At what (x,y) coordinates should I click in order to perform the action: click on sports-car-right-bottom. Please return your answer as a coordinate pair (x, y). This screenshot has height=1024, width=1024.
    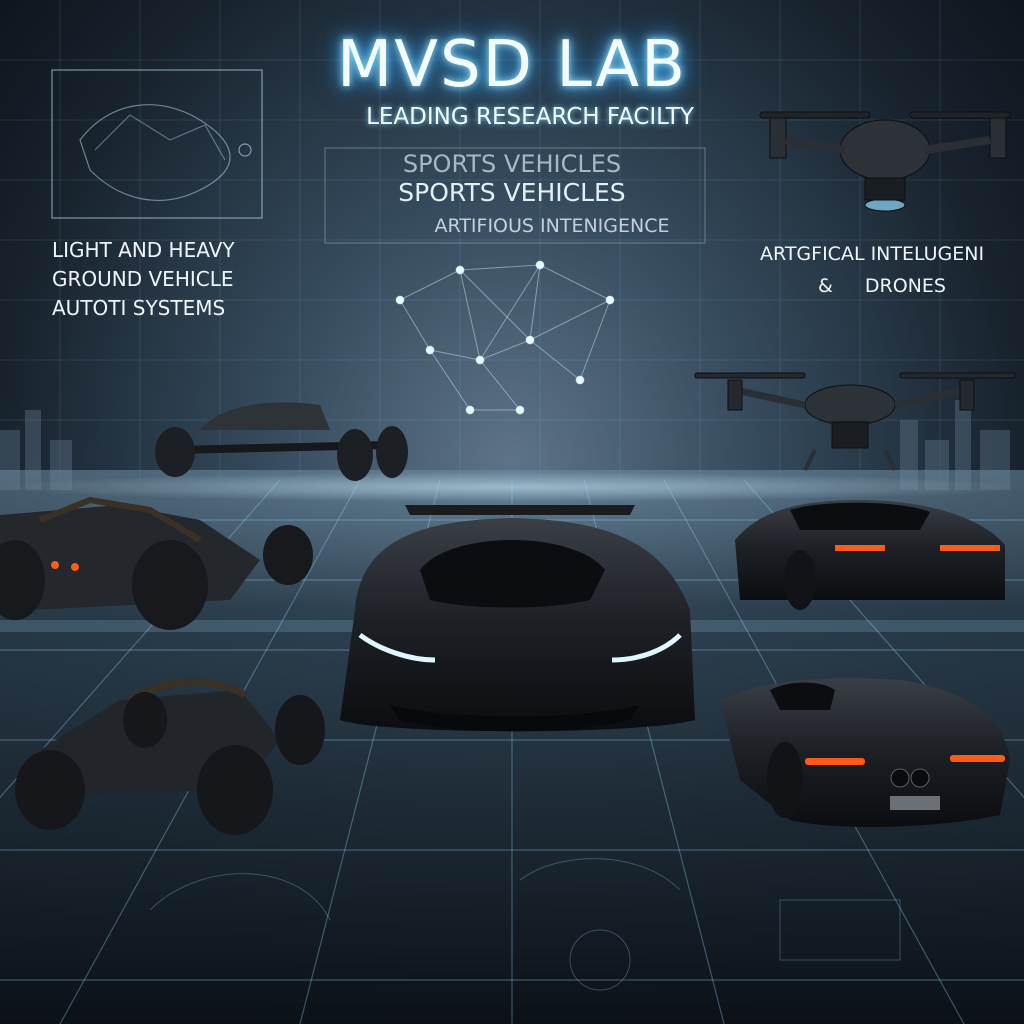
    Looking at the image, I should click on (865, 752).